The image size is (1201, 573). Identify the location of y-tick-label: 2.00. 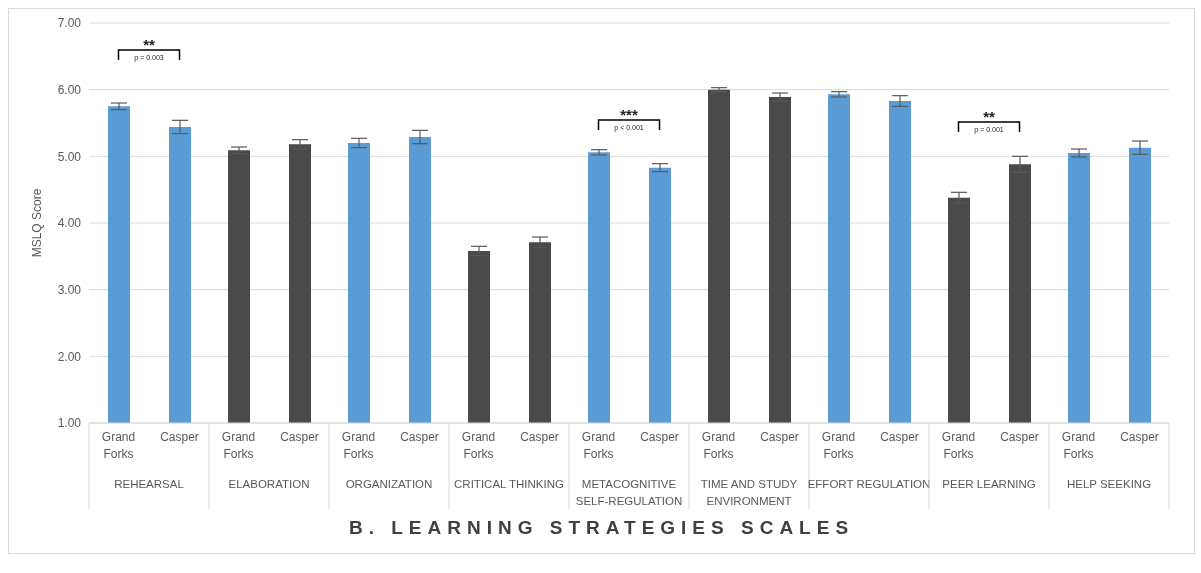
(69, 356).